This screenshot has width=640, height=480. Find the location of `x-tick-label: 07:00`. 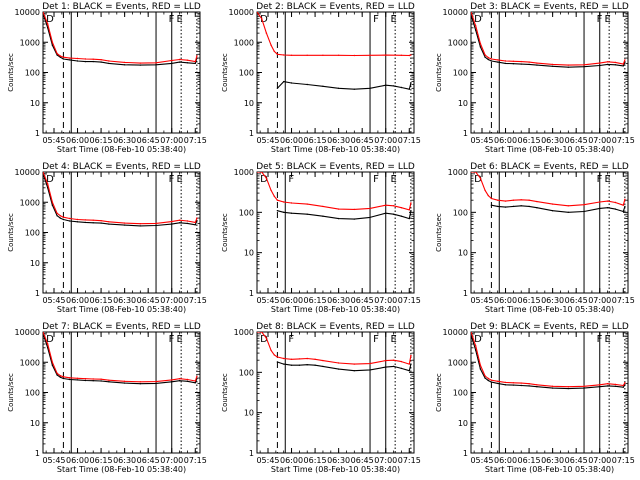

x-tick-label: 07:00 is located at coordinates (171, 300).